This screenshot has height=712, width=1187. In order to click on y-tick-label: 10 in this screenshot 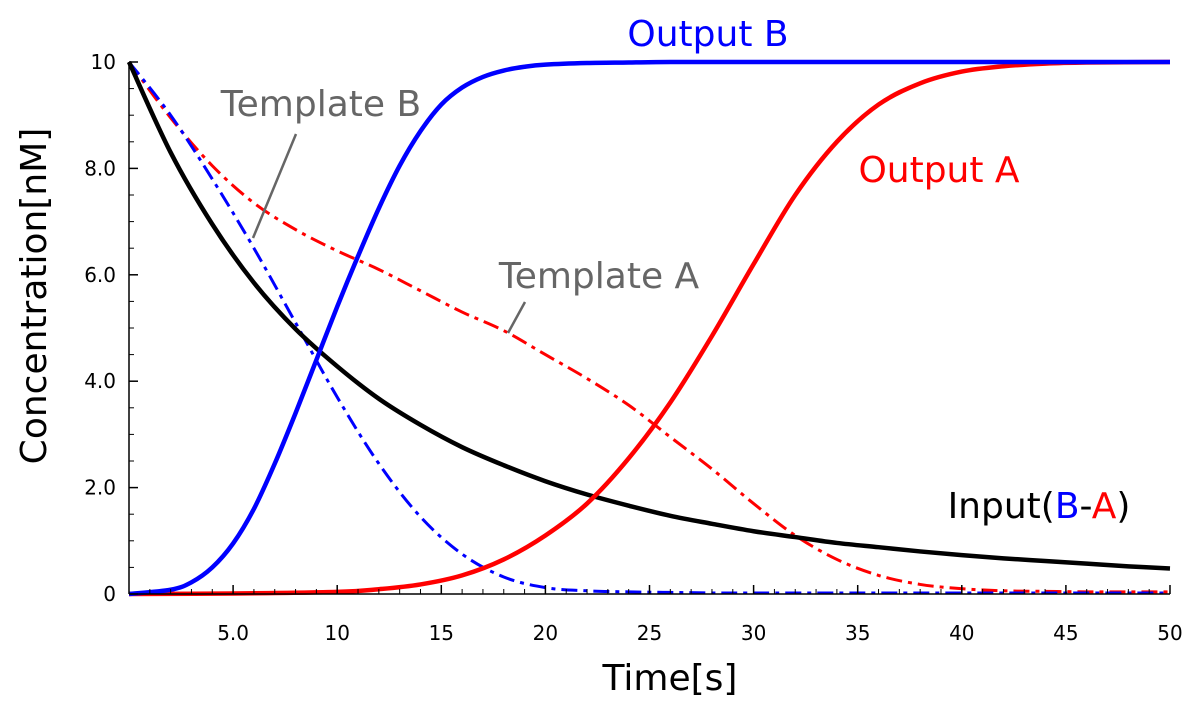, I will do `click(103, 62)`.